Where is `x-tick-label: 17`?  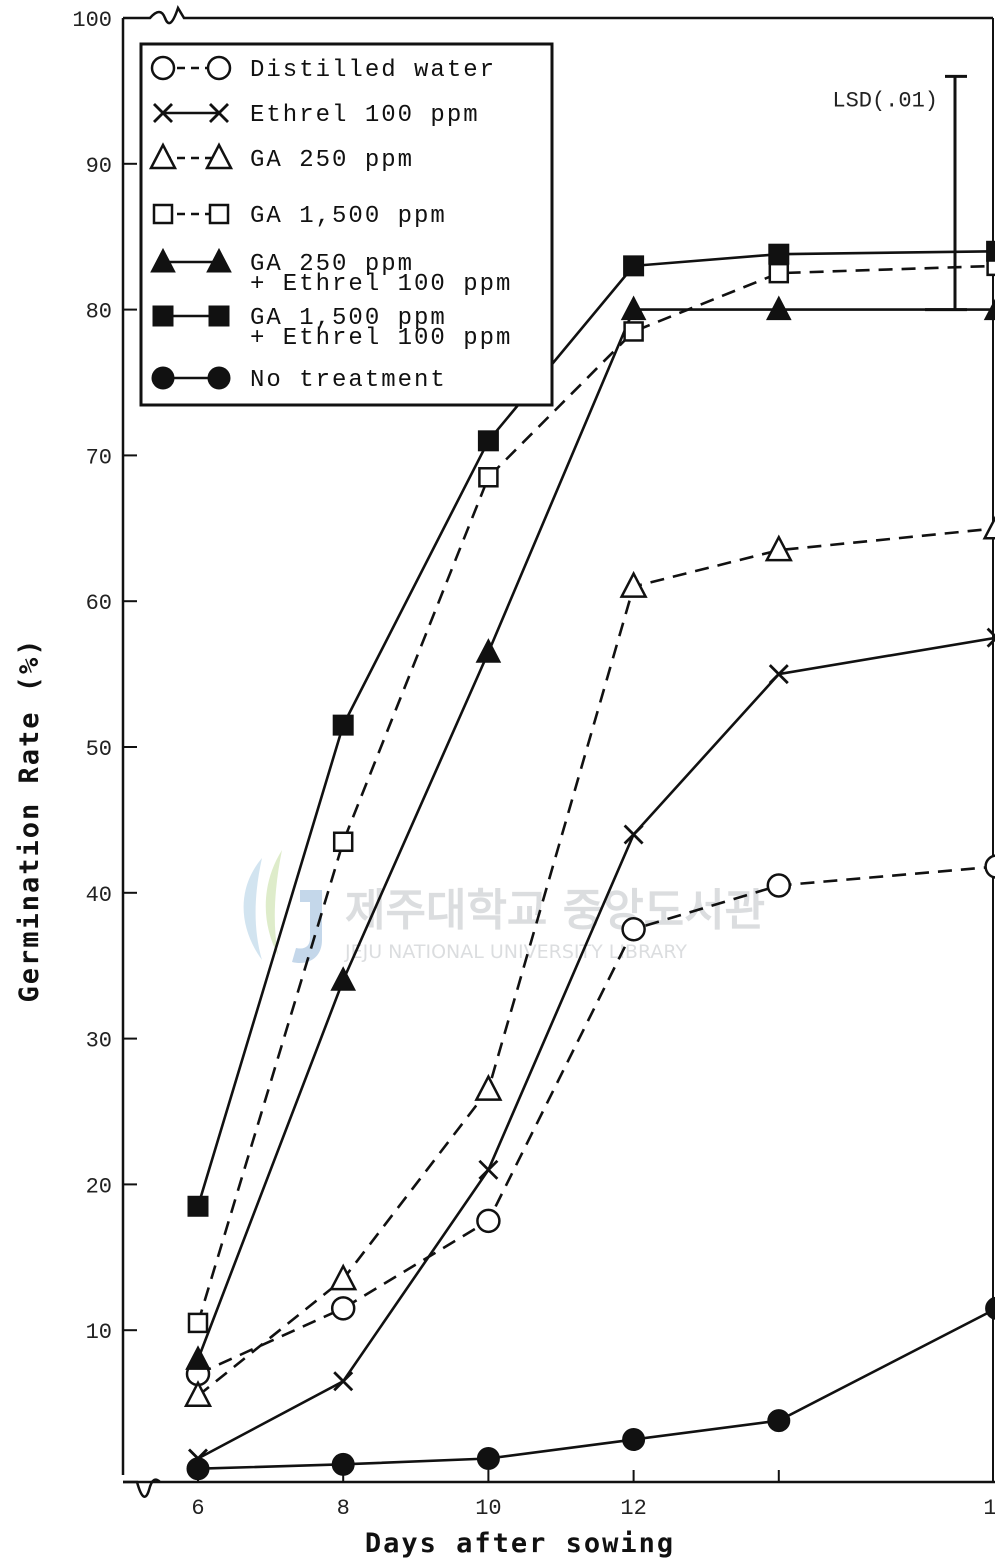
x-tick-label: 17 is located at coordinates (989, 1508).